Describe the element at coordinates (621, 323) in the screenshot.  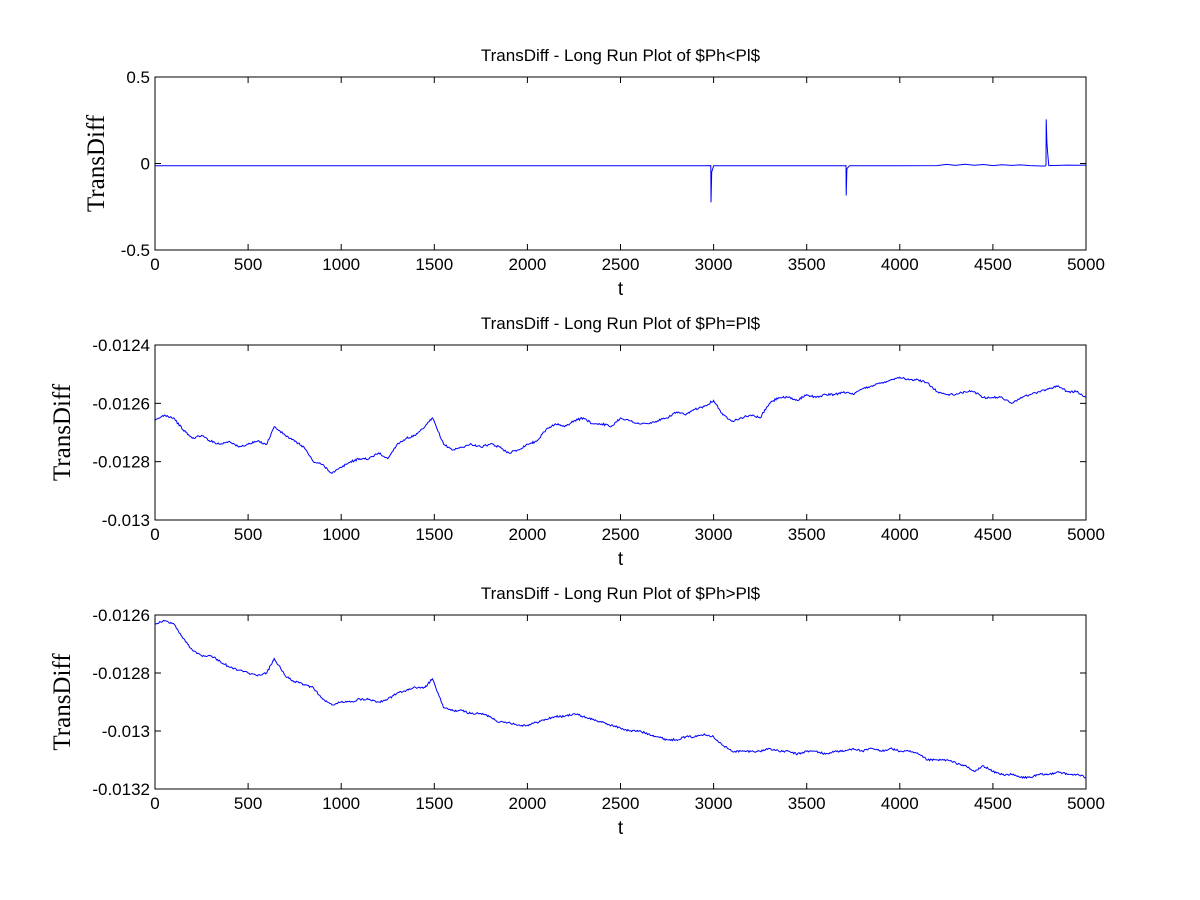
I see `chart-title: TransDiff - Long Run Plot of $Ph=Pl$` at that location.